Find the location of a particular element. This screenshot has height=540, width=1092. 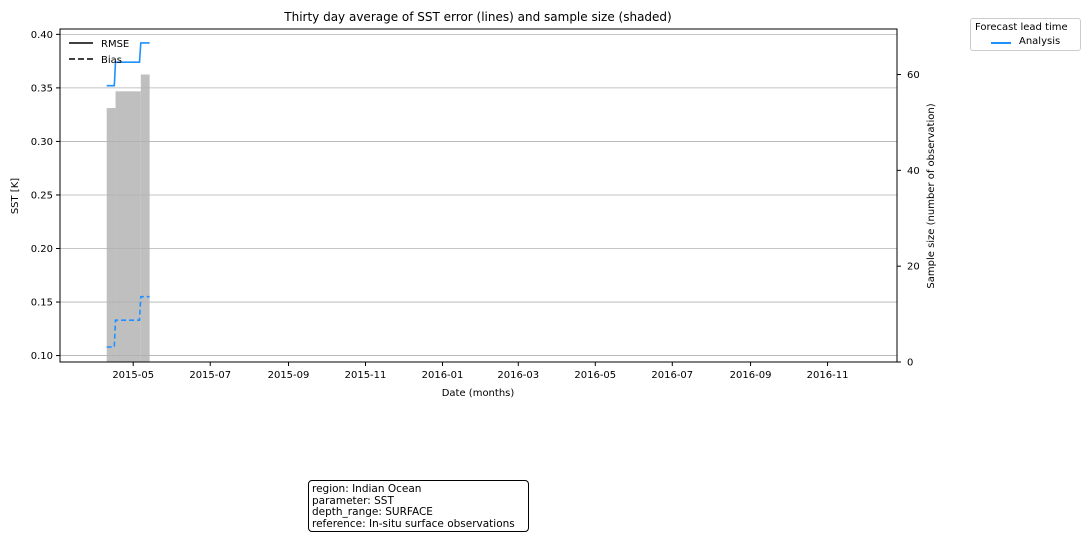

lead-legend-swatch is located at coordinates (1001, 43).